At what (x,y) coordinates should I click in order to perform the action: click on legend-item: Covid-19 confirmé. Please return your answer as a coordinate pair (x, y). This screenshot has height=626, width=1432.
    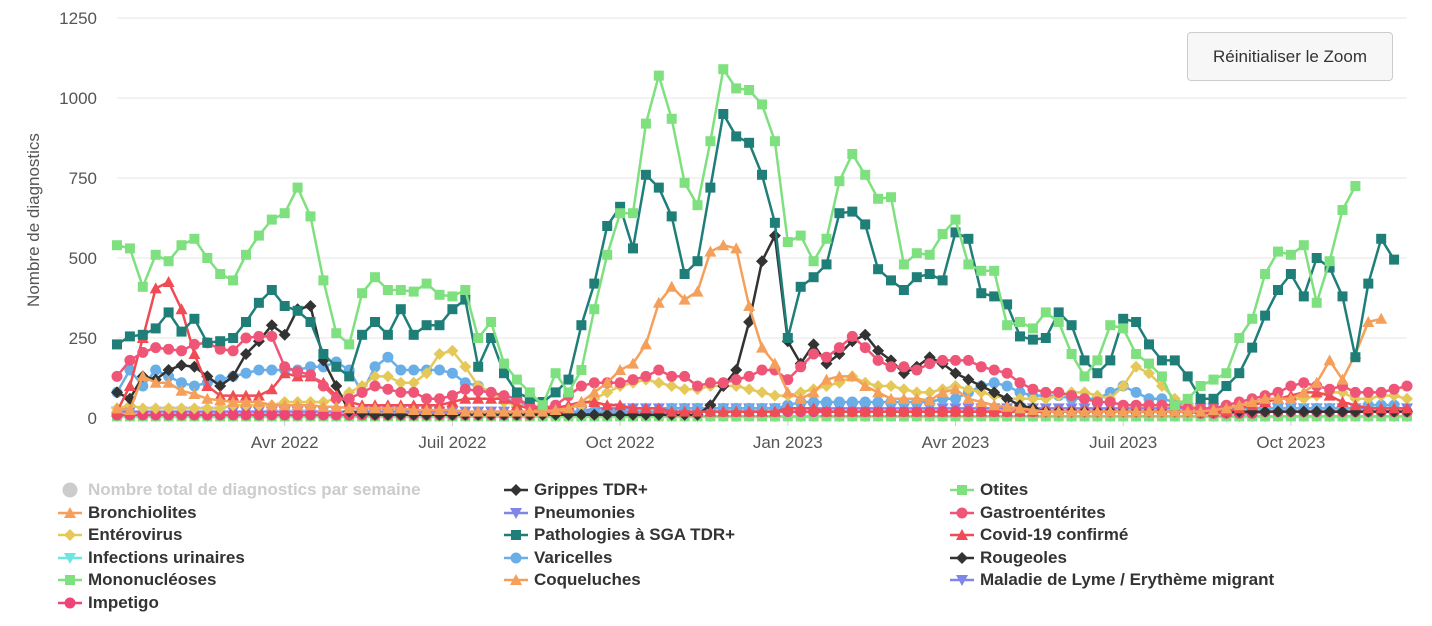
    Looking at the image, I should click on (1039, 535).